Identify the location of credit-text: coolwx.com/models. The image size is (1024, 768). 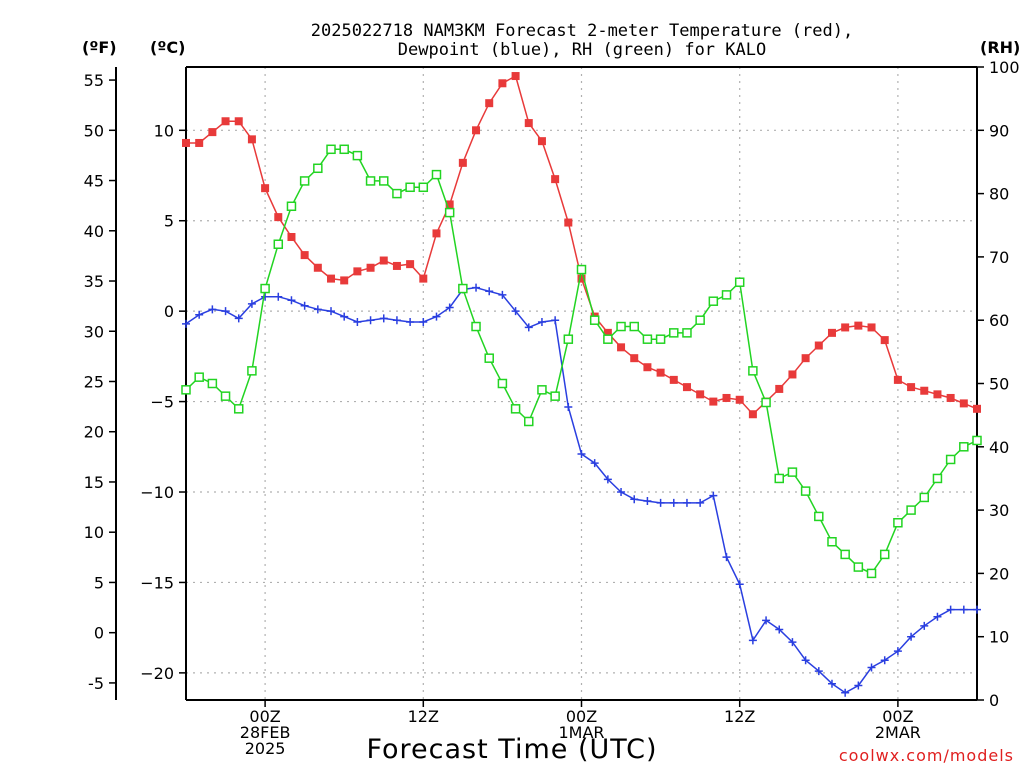
(926, 755).